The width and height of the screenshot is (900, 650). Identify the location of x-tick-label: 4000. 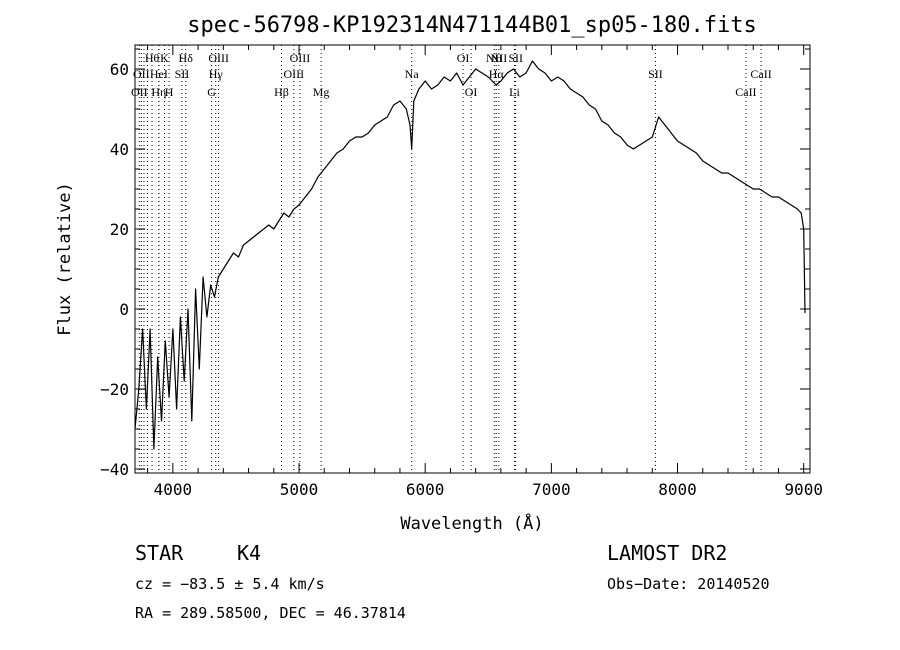
(173, 489).